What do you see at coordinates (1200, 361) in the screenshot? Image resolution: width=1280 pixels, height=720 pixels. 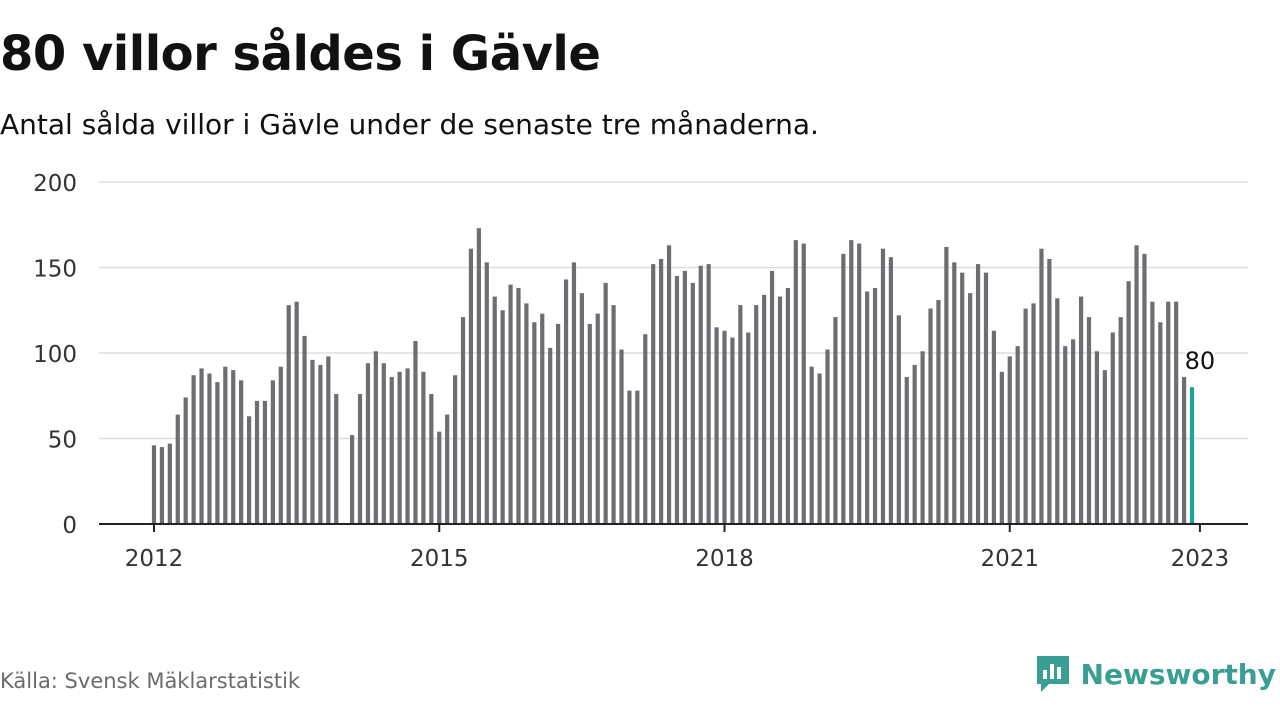 I see `value-annotation: 80` at bounding box center [1200, 361].